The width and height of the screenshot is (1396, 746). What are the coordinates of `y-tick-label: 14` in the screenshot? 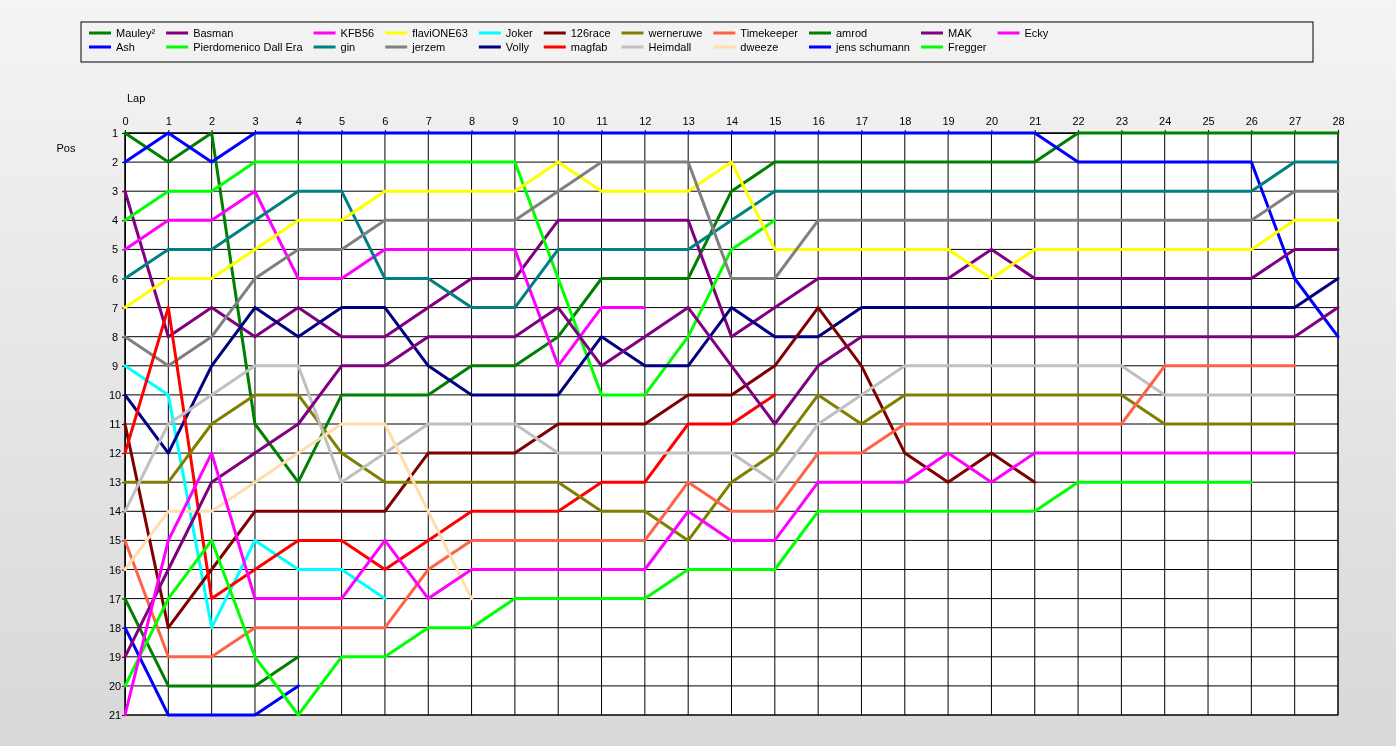 It's located at (115, 511).